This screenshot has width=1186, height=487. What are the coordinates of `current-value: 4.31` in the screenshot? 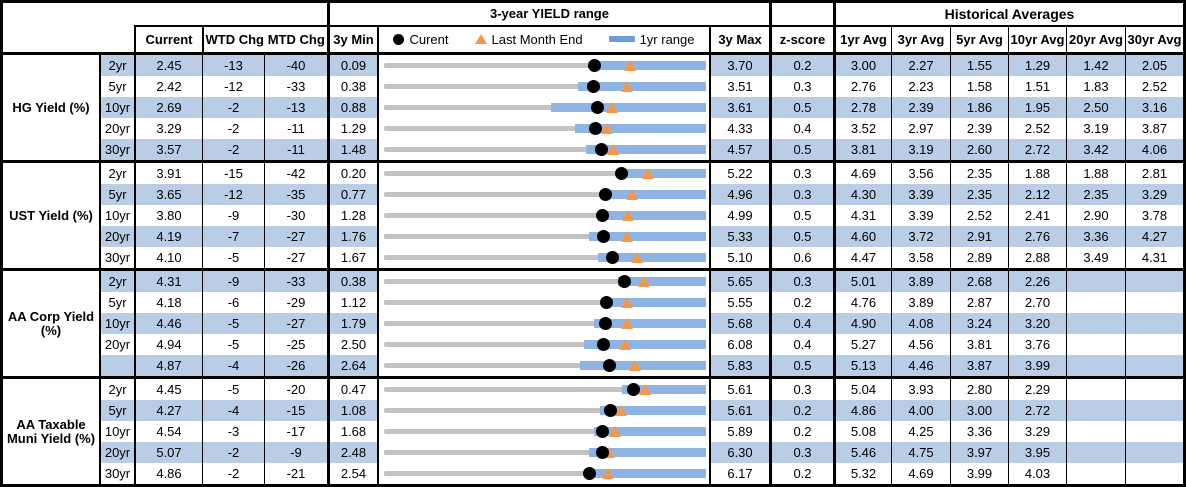 It's located at (168, 281).